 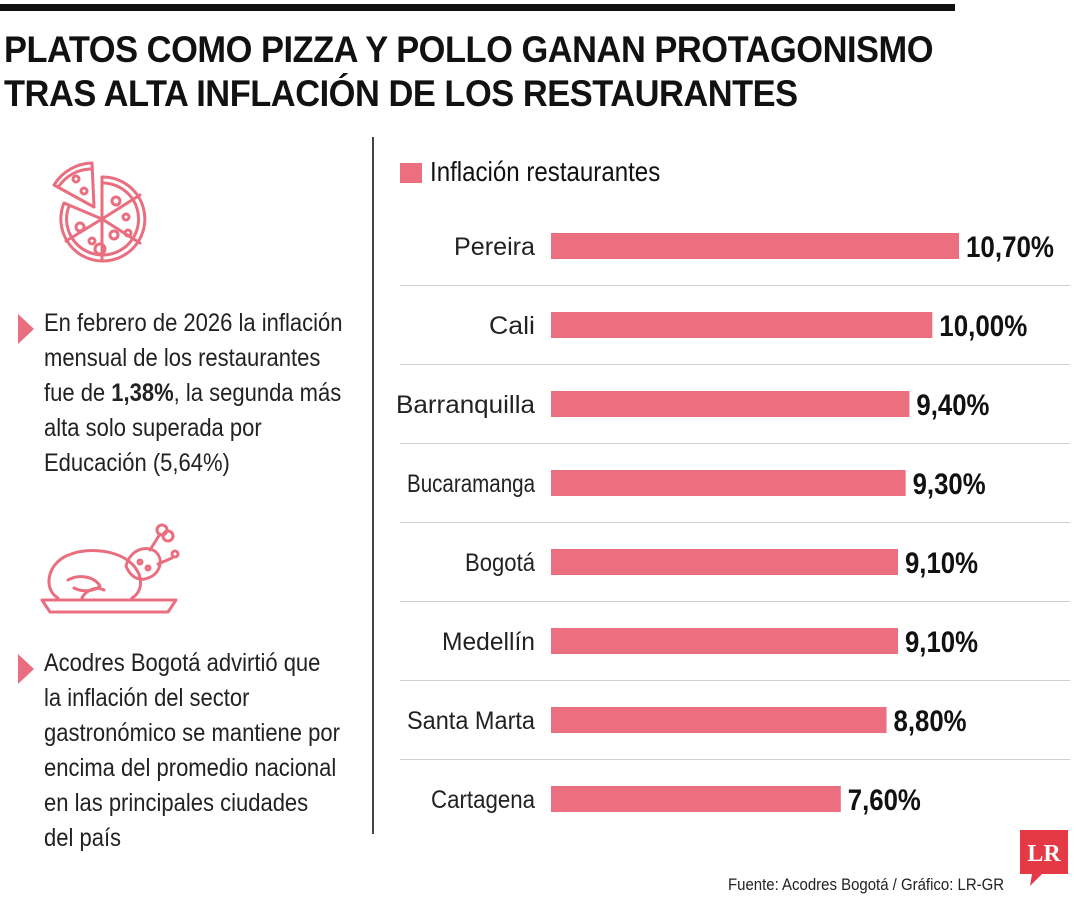 What do you see at coordinates (465, 405) in the screenshot?
I see `category-label: Barranquilla` at bounding box center [465, 405].